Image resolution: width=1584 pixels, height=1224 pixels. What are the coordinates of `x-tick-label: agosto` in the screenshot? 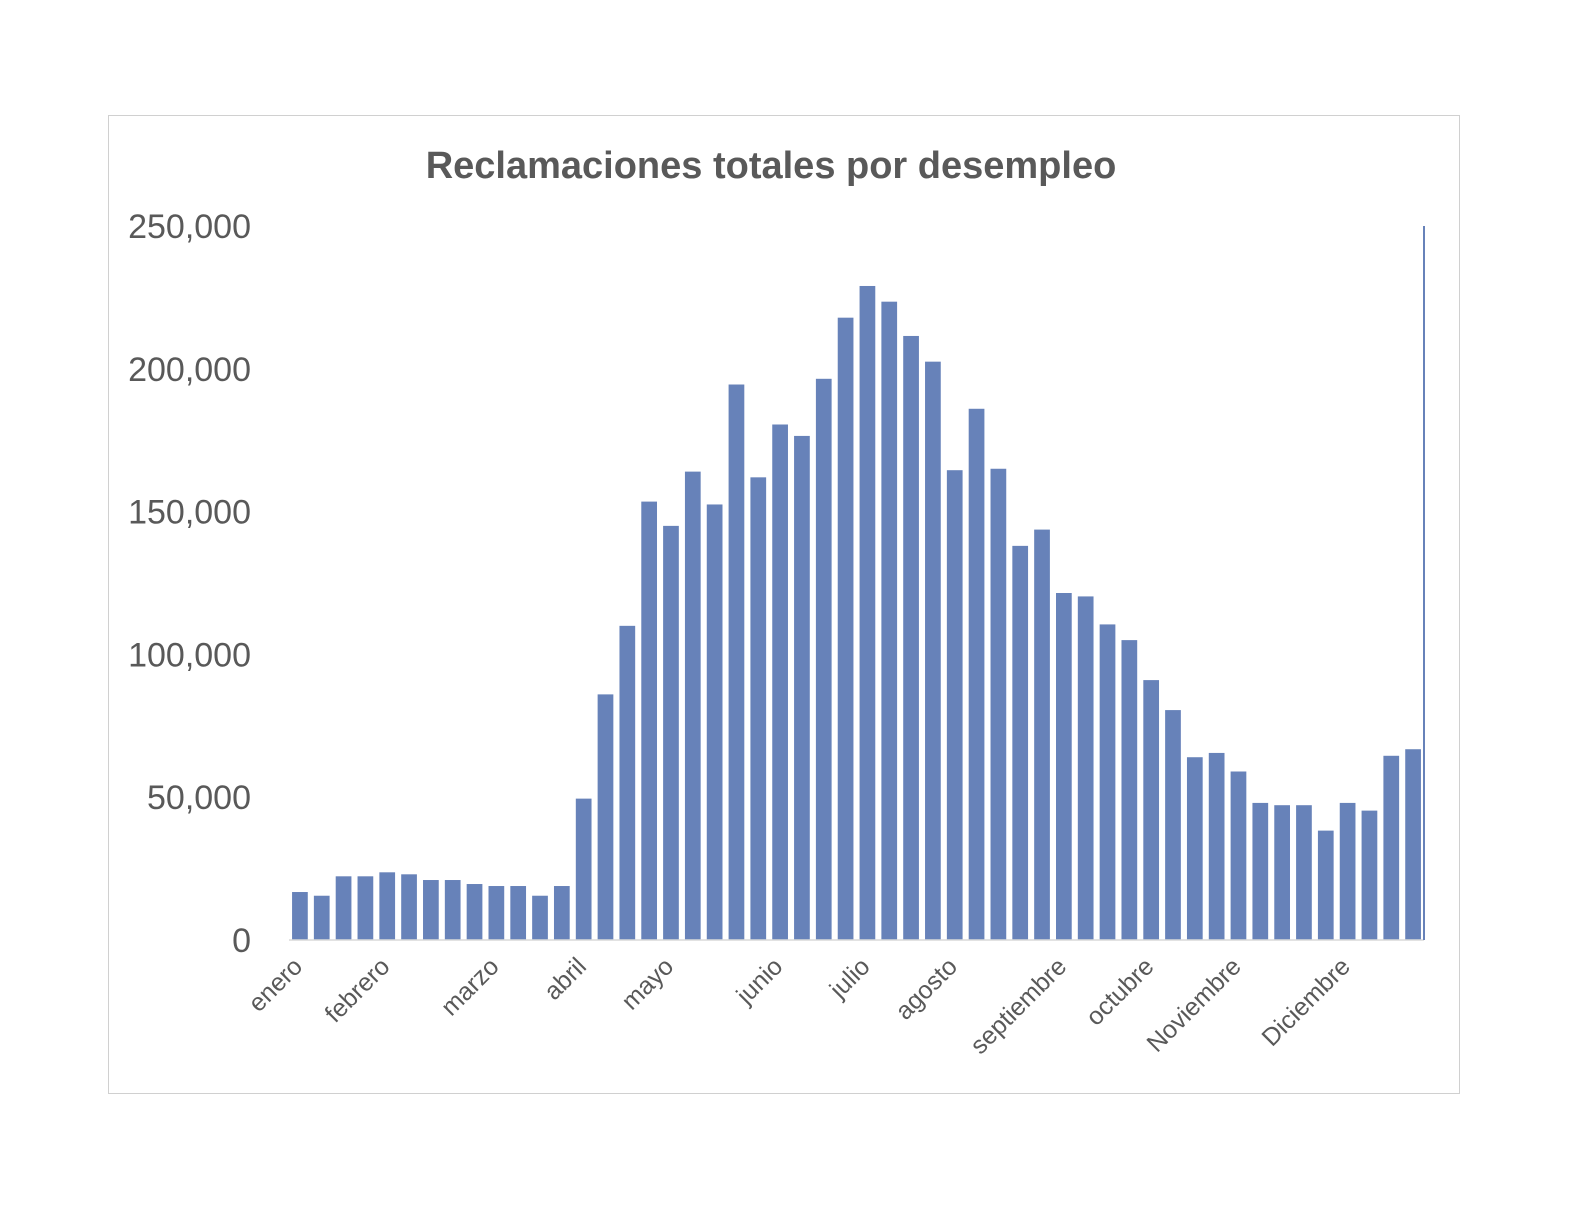 It's located at (926, 988).